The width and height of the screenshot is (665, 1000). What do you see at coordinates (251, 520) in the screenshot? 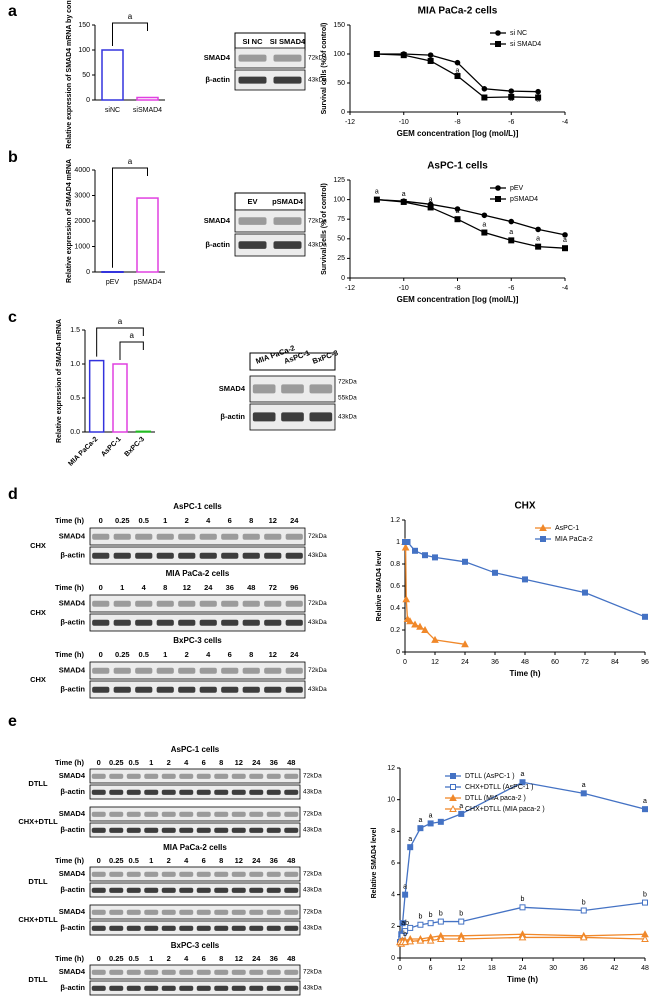
I see `lane-label: 8` at bounding box center [251, 520].